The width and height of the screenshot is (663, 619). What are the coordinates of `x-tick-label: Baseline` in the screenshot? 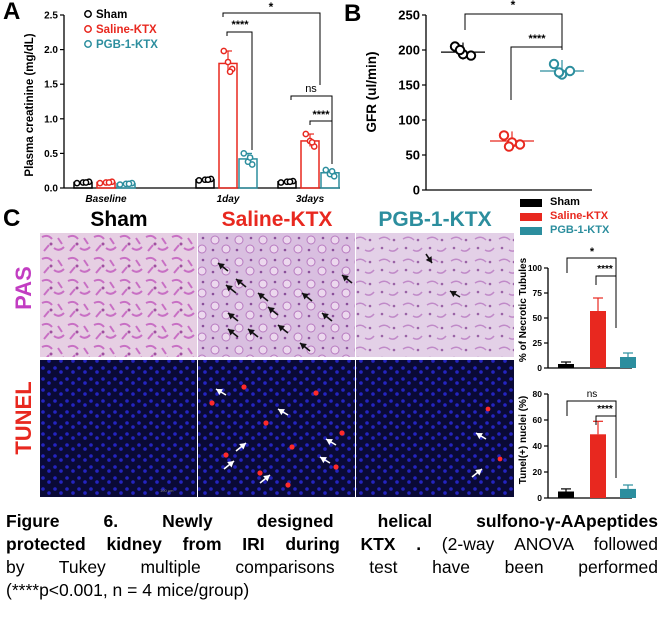 It's located at (106, 199).